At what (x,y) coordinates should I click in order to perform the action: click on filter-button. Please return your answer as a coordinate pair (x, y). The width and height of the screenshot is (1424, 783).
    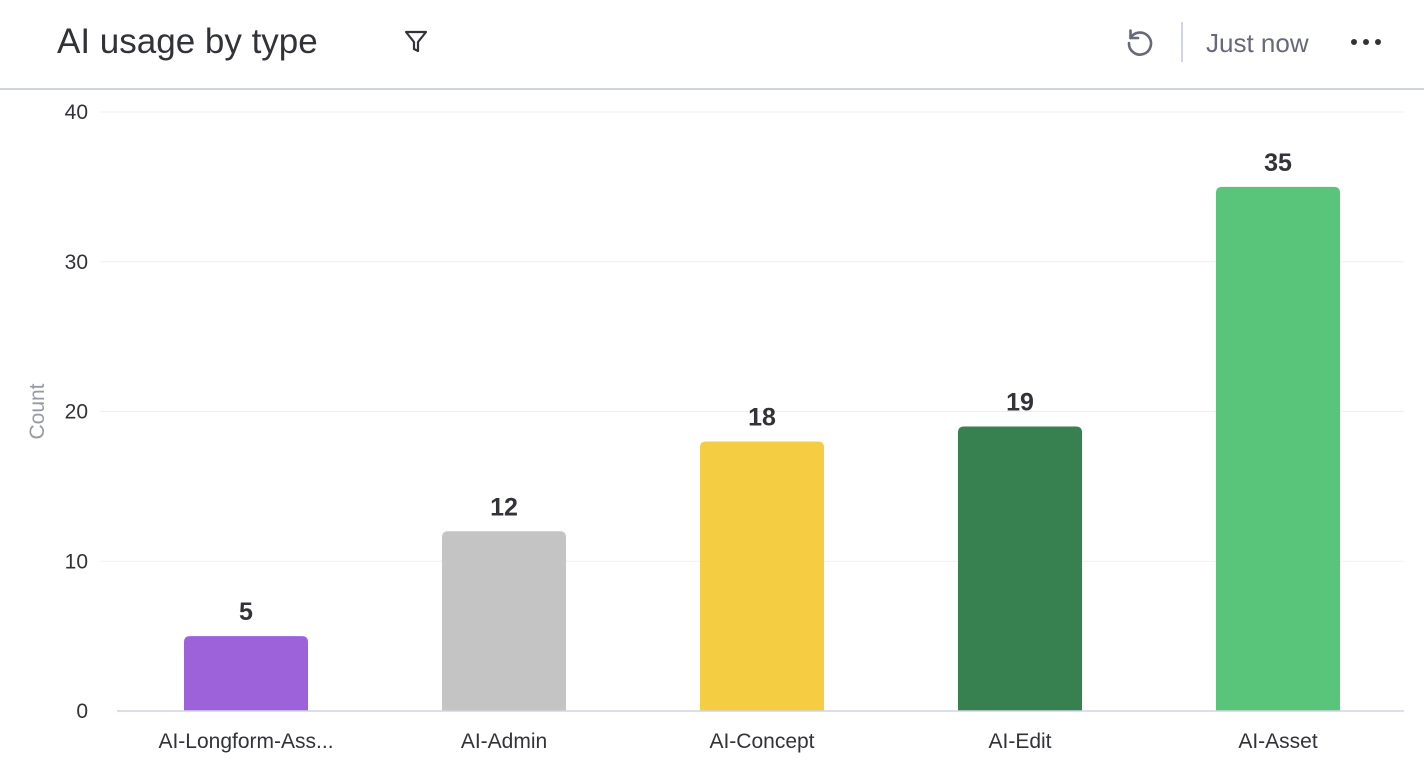
    Looking at the image, I should click on (416, 42).